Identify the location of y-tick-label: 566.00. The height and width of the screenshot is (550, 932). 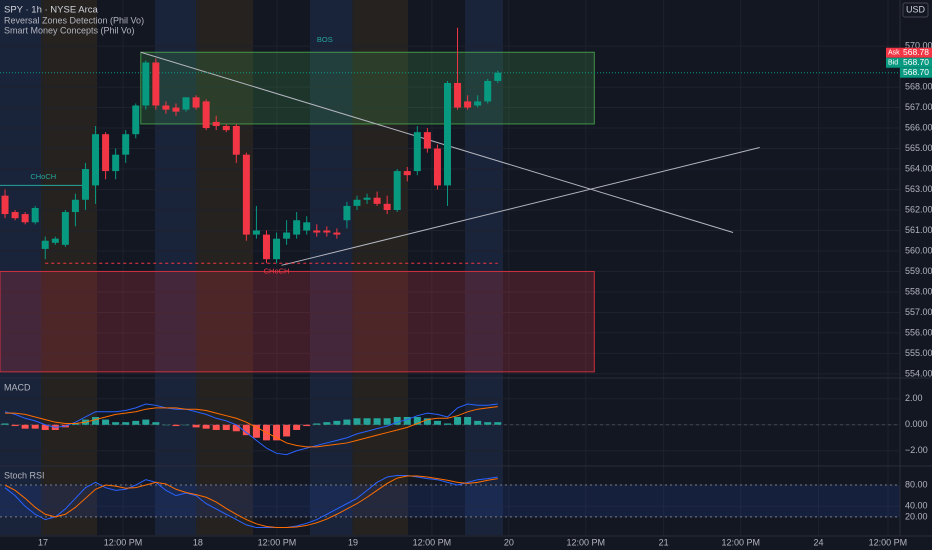
(918, 127).